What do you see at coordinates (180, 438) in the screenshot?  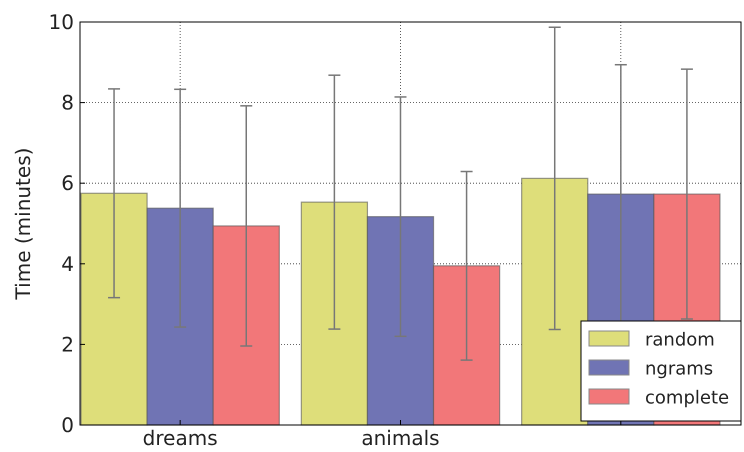 I see `x-tick-label: dreams` at bounding box center [180, 438].